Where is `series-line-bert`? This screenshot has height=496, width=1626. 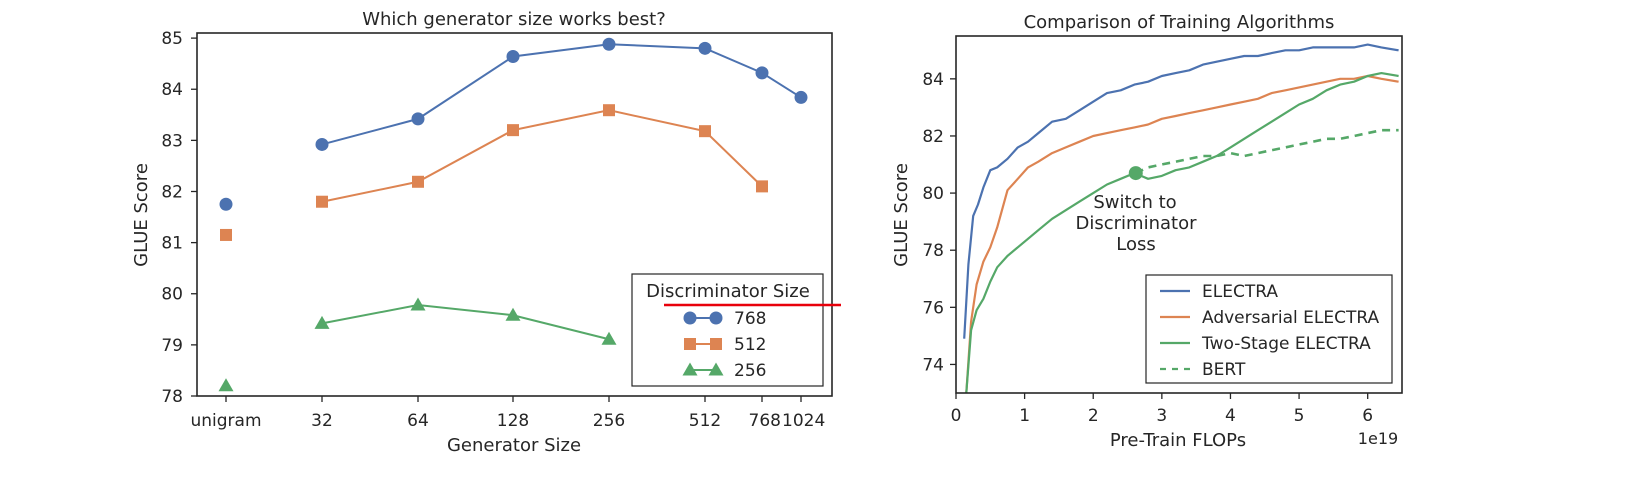
series-line-bert is located at coordinates (1267, 151).